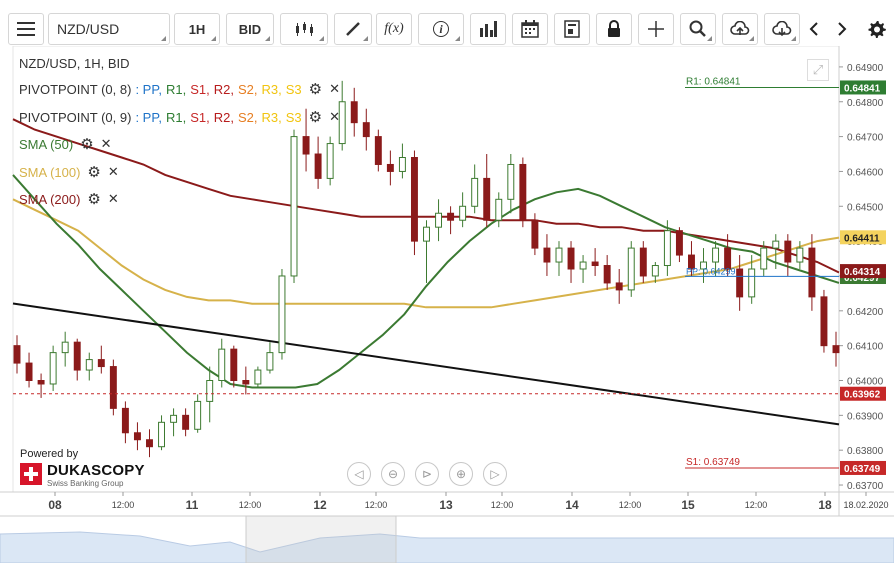  I want to click on x-tick-label: 13, so click(446, 505).